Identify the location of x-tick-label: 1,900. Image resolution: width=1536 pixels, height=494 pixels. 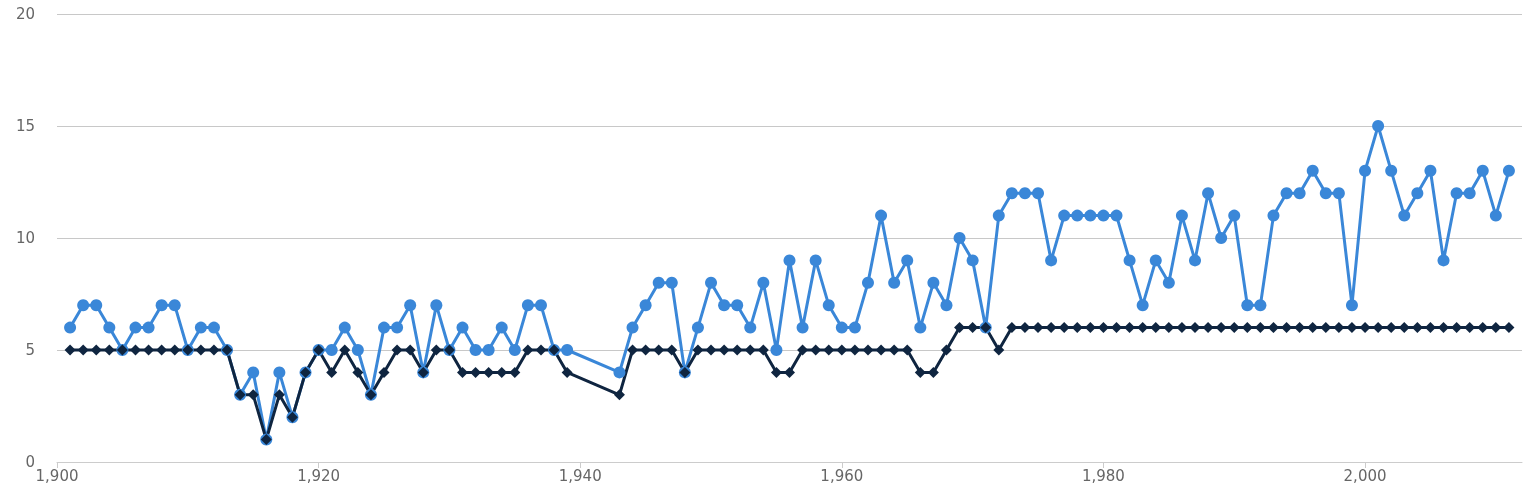
(57, 475).